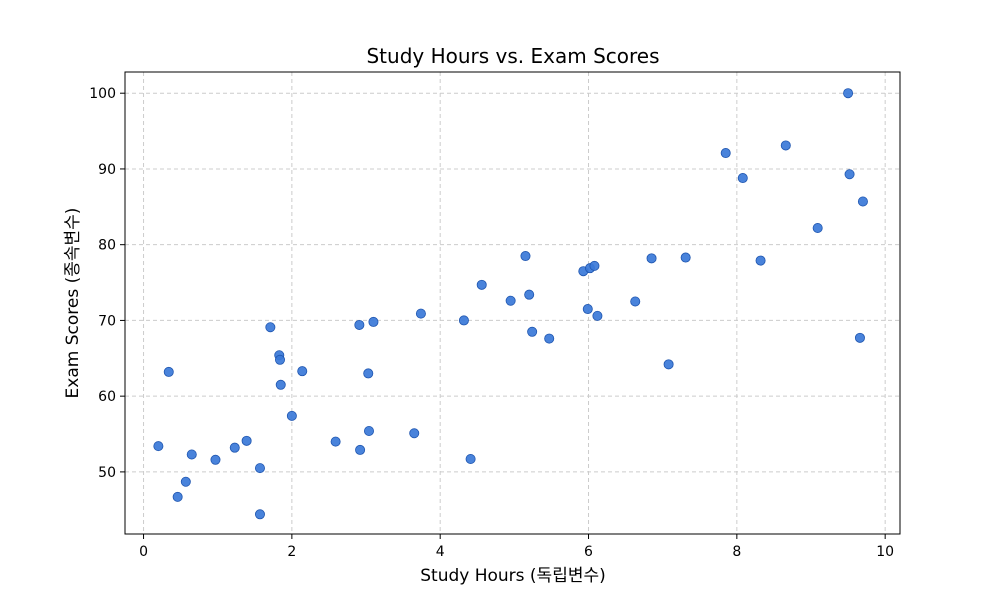  I want to click on y-tick-label: 80, so click(107, 246).